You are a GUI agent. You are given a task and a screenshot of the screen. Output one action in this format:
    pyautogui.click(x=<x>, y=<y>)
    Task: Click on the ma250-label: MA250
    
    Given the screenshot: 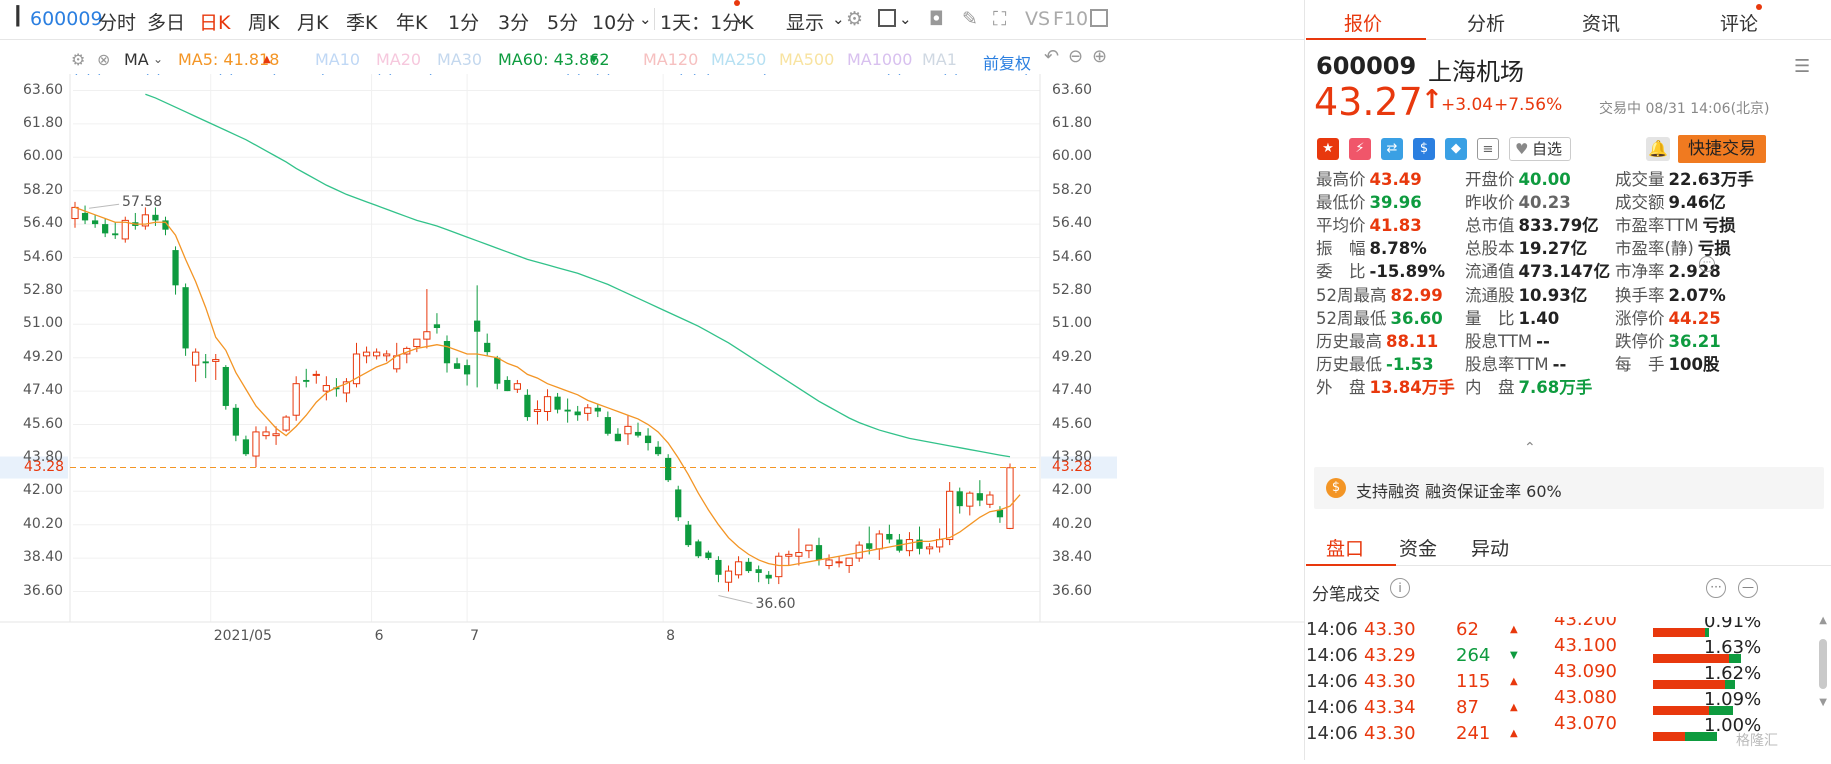 What is the action you would take?
    pyautogui.click(x=739, y=59)
    